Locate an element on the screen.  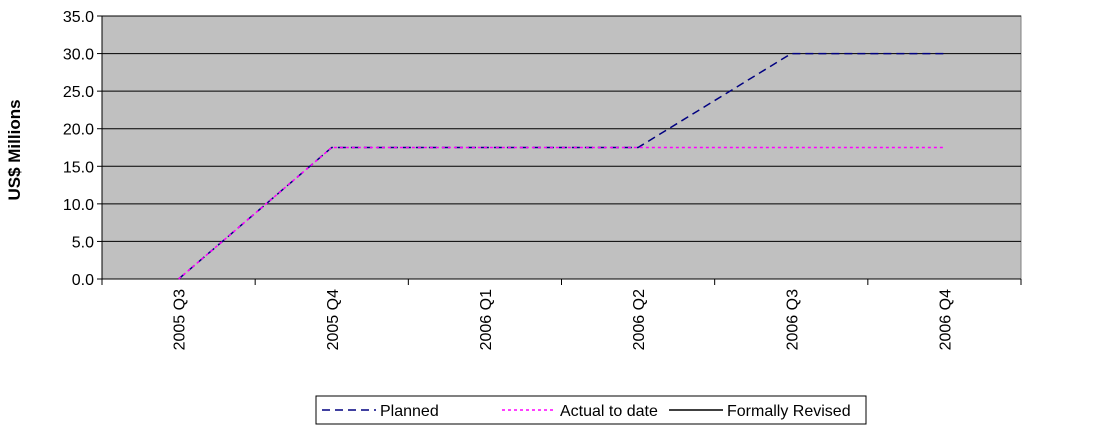
x-tick-label: 2005 Q3 is located at coordinates (180, 319).